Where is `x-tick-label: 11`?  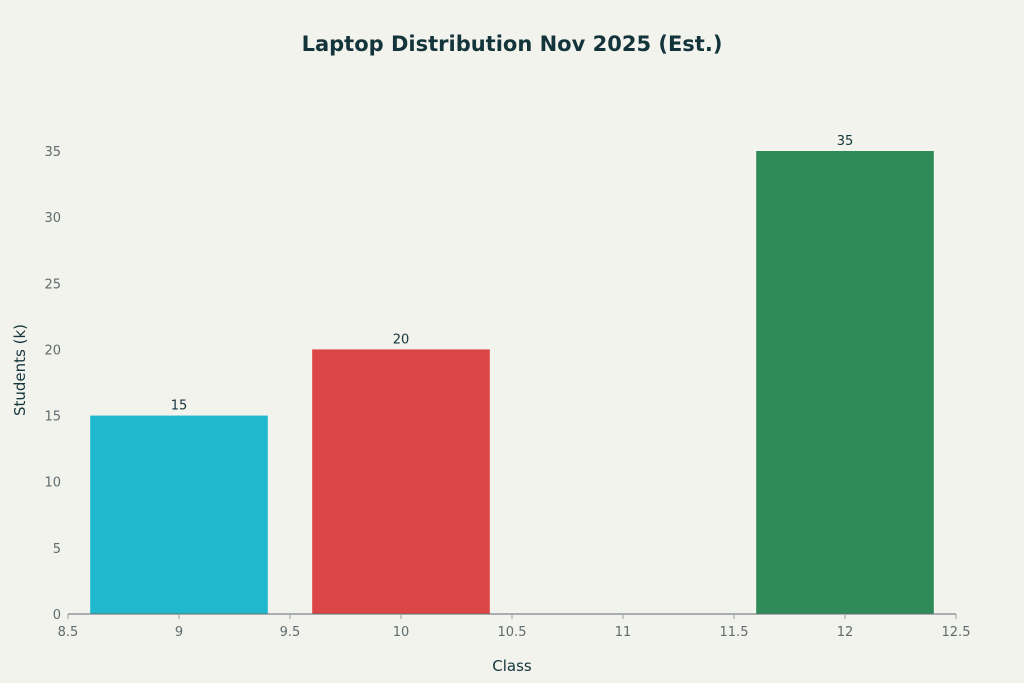
x-tick-label: 11 is located at coordinates (623, 632).